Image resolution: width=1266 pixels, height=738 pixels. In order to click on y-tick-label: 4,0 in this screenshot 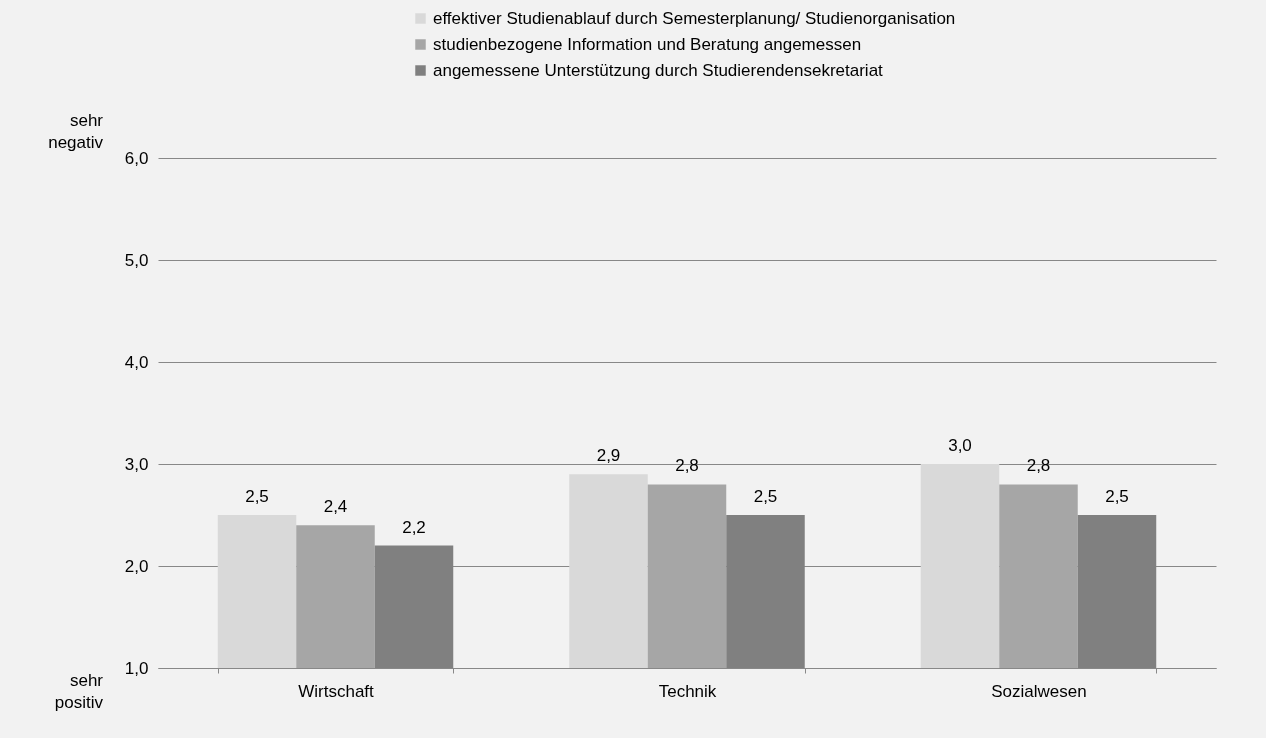, I will do `click(136, 362)`.